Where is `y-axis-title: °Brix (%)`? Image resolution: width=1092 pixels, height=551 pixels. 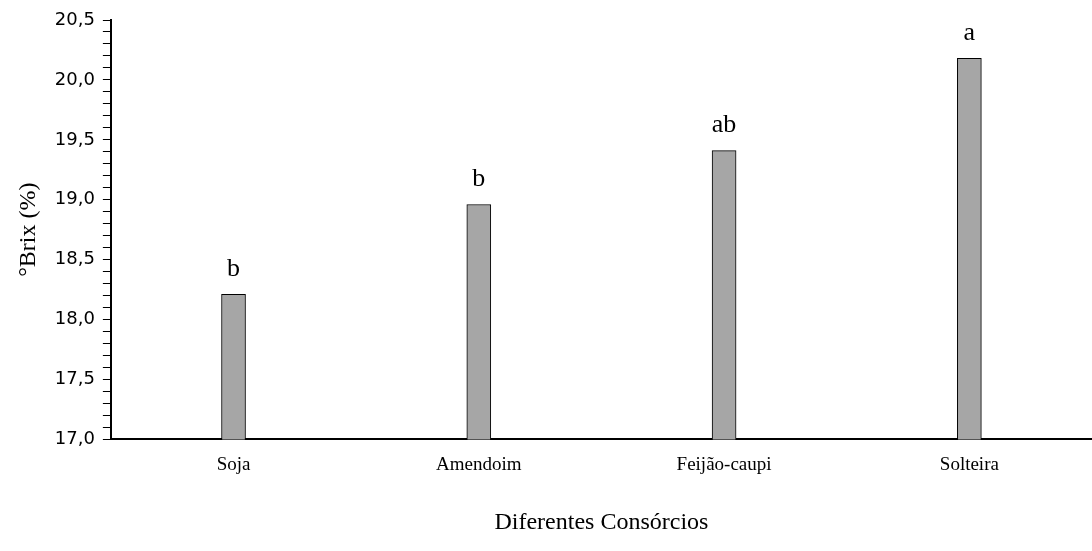
y-axis-title: °Brix (%) is located at coordinates (26, 229).